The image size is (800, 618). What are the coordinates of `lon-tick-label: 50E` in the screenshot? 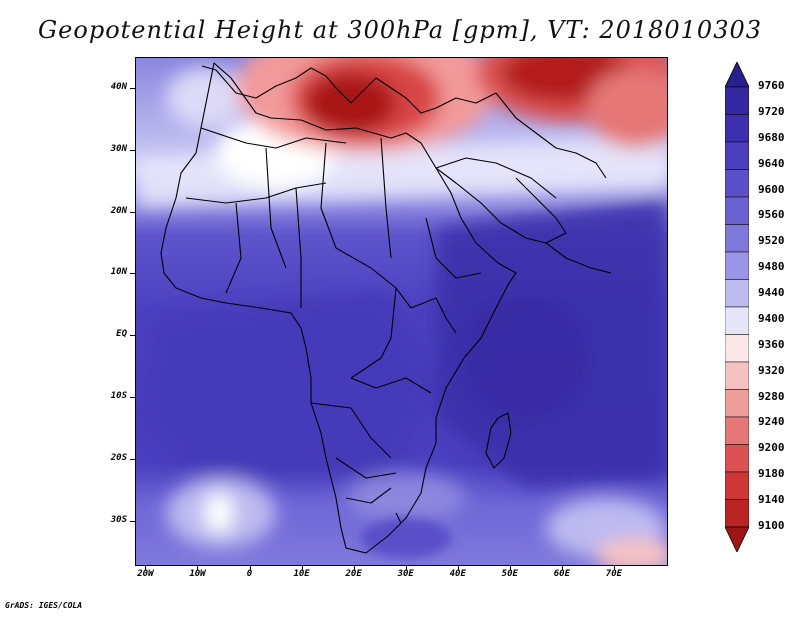 It's located at (509, 574).